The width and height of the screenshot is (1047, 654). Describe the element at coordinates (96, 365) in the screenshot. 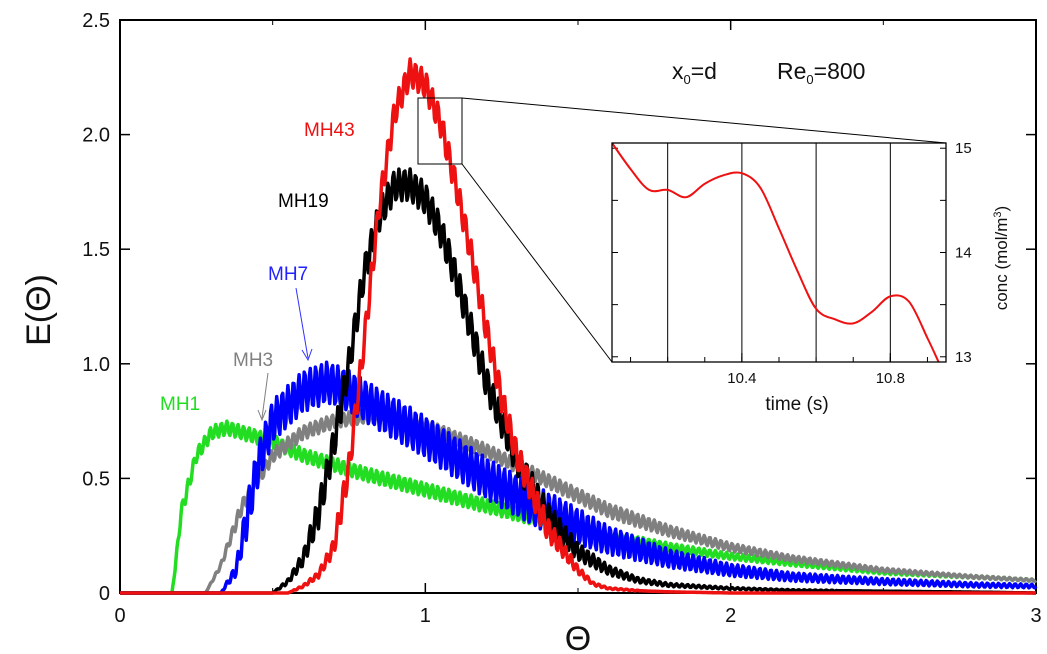

I see `y-tick-label: 1.0` at that location.